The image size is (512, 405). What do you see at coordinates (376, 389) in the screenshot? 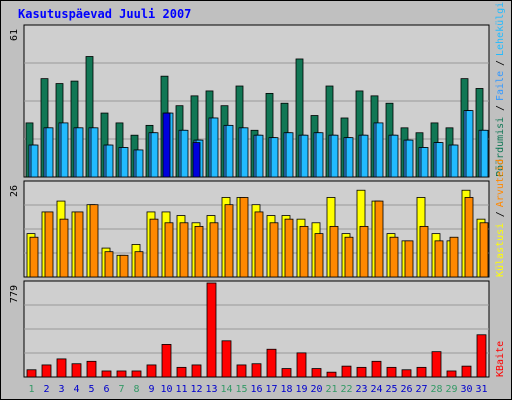
I see `day-label: 24` at bounding box center [376, 389].